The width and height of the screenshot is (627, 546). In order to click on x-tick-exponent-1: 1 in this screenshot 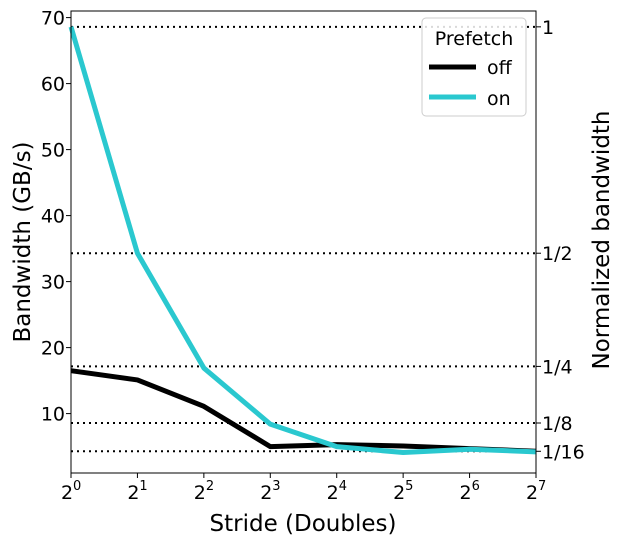, I will do `click(143, 486)`.